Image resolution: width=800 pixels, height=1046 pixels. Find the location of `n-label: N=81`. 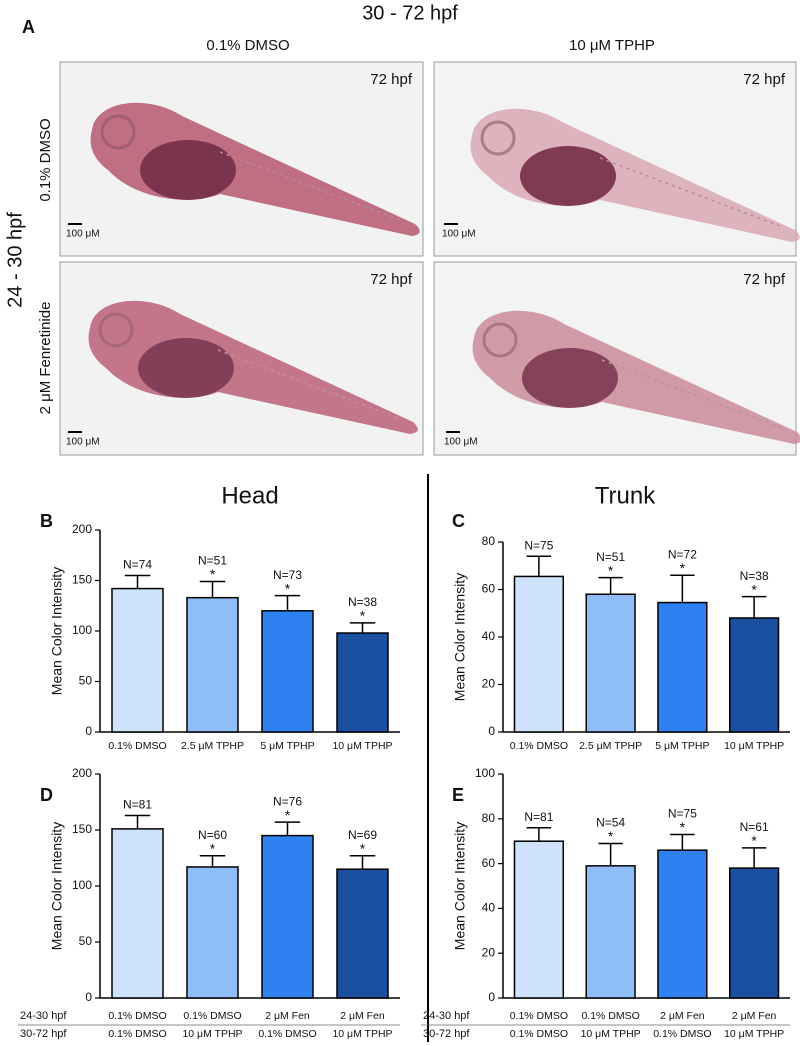

n-label: N=81 is located at coordinates (538, 817).